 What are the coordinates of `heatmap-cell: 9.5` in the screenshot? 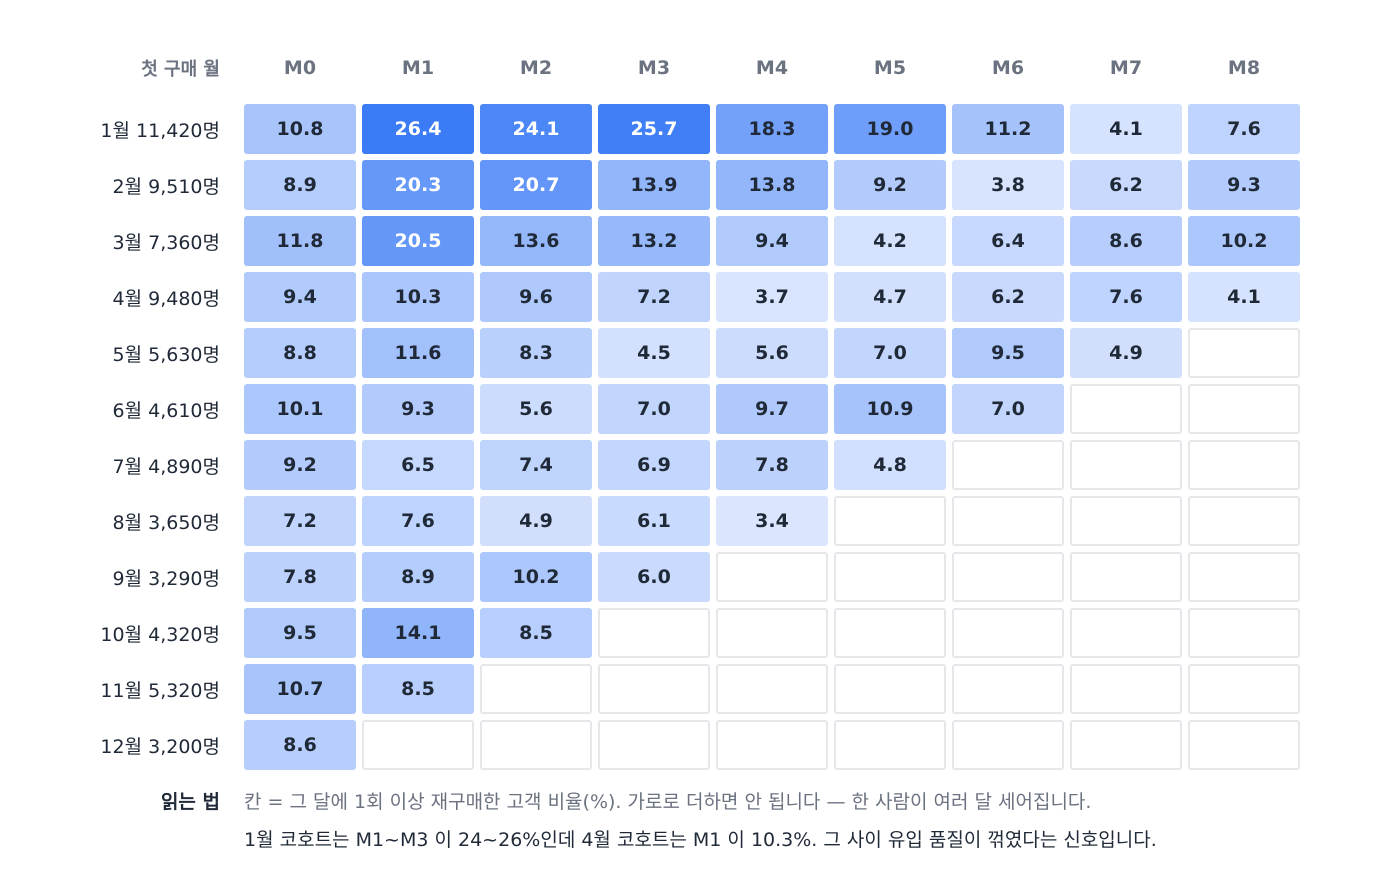 It's located at (1008, 353).